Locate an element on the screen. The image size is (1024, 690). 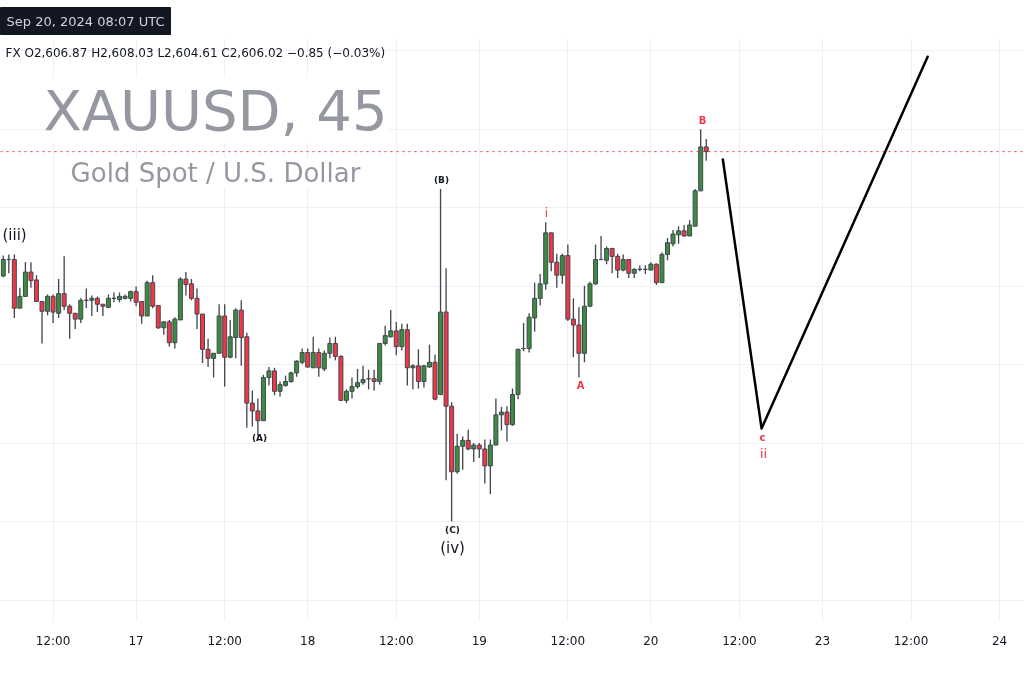
annotation: (iii) is located at coordinates (14, 235).